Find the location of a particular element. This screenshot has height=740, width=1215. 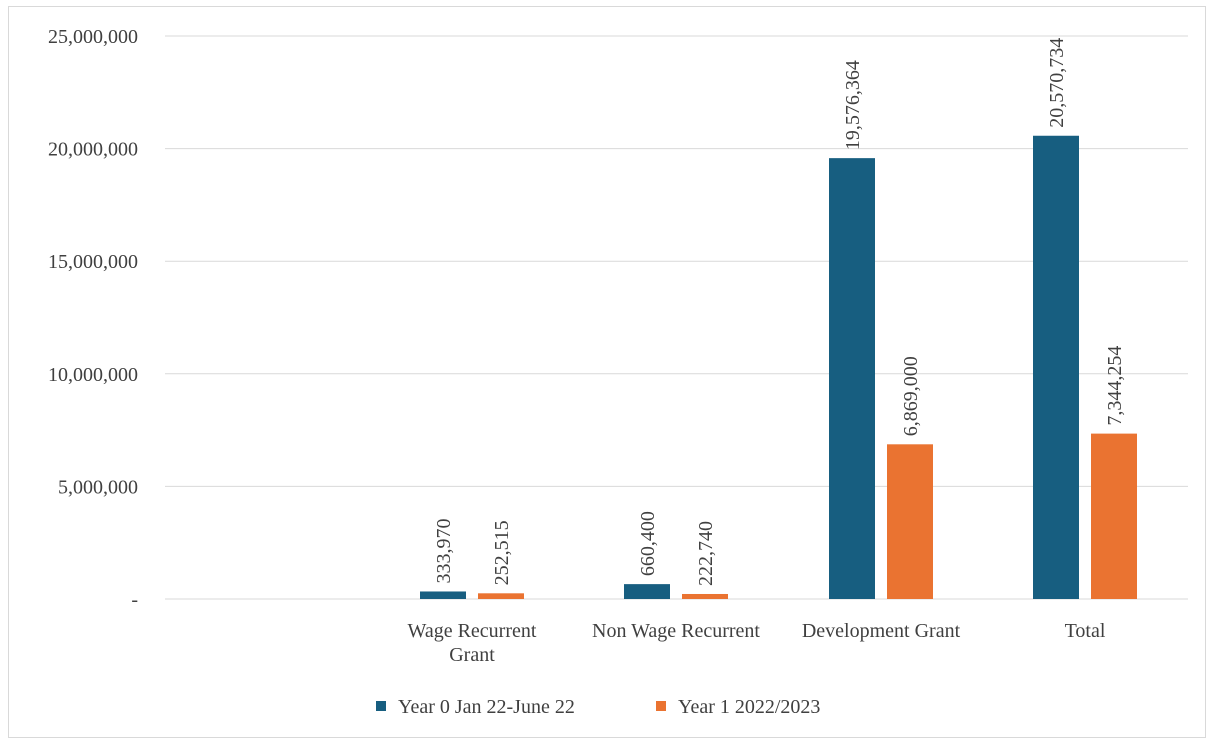

data-label: 20,570,734 is located at coordinates (1057, 83).